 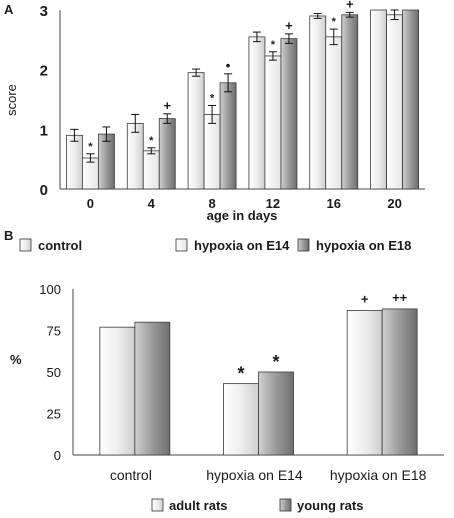 I want to click on panel-a-significance-mark: •, so click(x=228, y=65).